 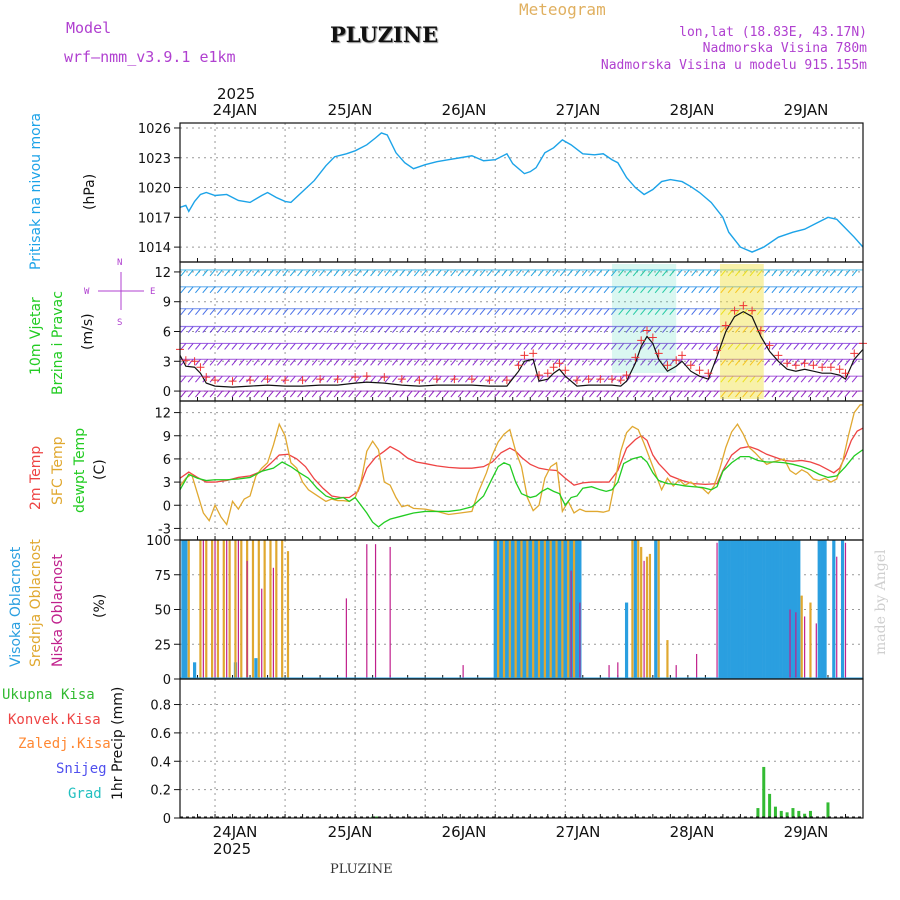 I want to click on y-tick-label: 1023, so click(x=154, y=159).